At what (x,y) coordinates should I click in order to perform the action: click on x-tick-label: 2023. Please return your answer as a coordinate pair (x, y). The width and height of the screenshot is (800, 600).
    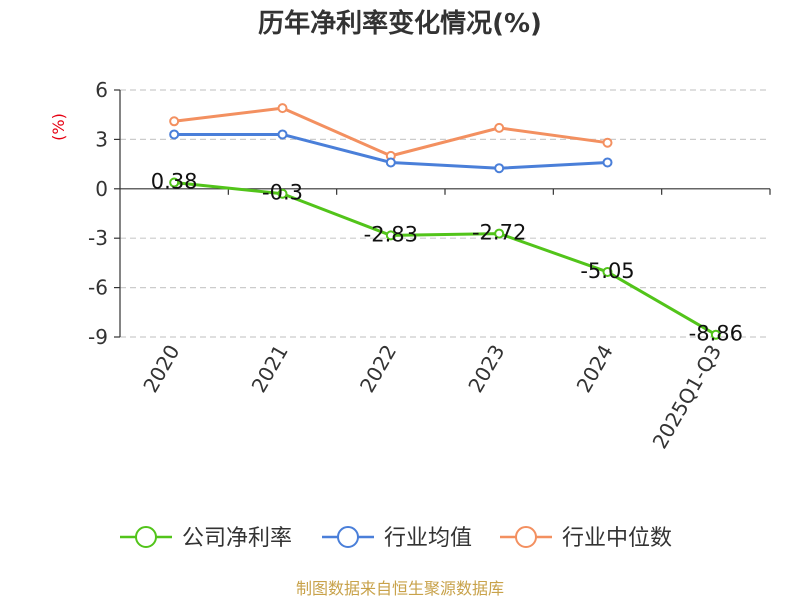
    Looking at the image, I should click on (486, 368).